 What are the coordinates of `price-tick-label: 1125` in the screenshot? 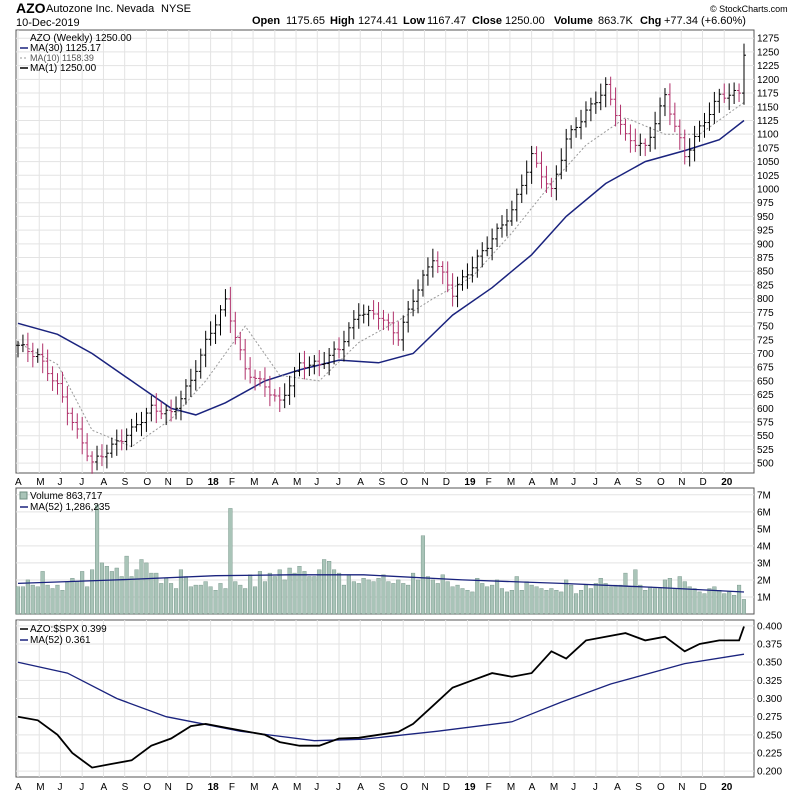 It's located at (768, 121).